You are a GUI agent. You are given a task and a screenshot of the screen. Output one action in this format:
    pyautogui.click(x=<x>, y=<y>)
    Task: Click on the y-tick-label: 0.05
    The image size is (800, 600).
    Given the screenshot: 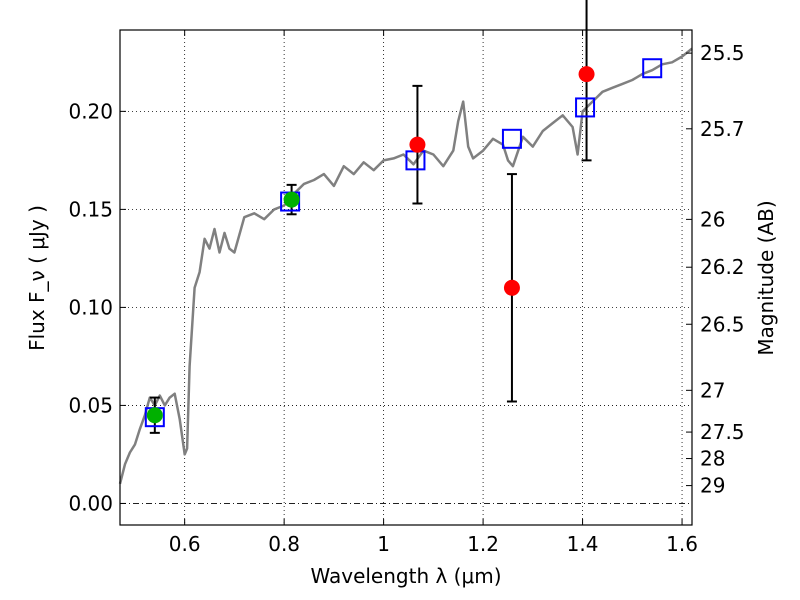 What is the action you would take?
    pyautogui.click(x=90, y=405)
    